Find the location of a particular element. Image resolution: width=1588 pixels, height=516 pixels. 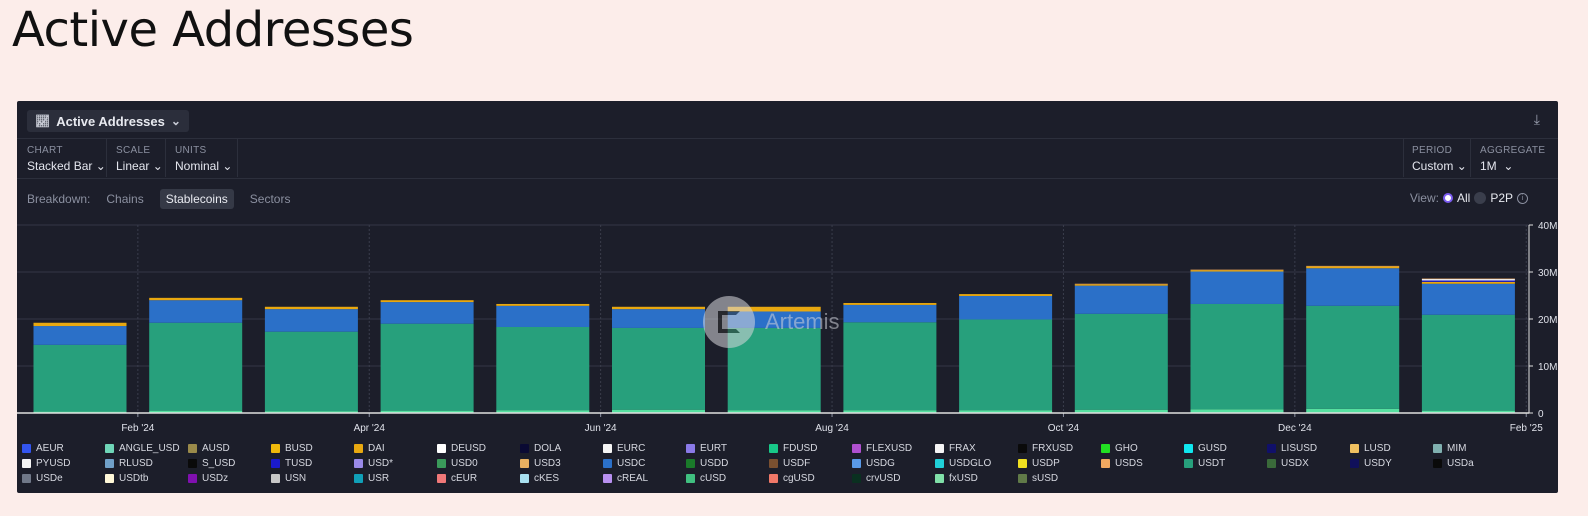

legend-item: ANGLE_USD is located at coordinates (146, 448).